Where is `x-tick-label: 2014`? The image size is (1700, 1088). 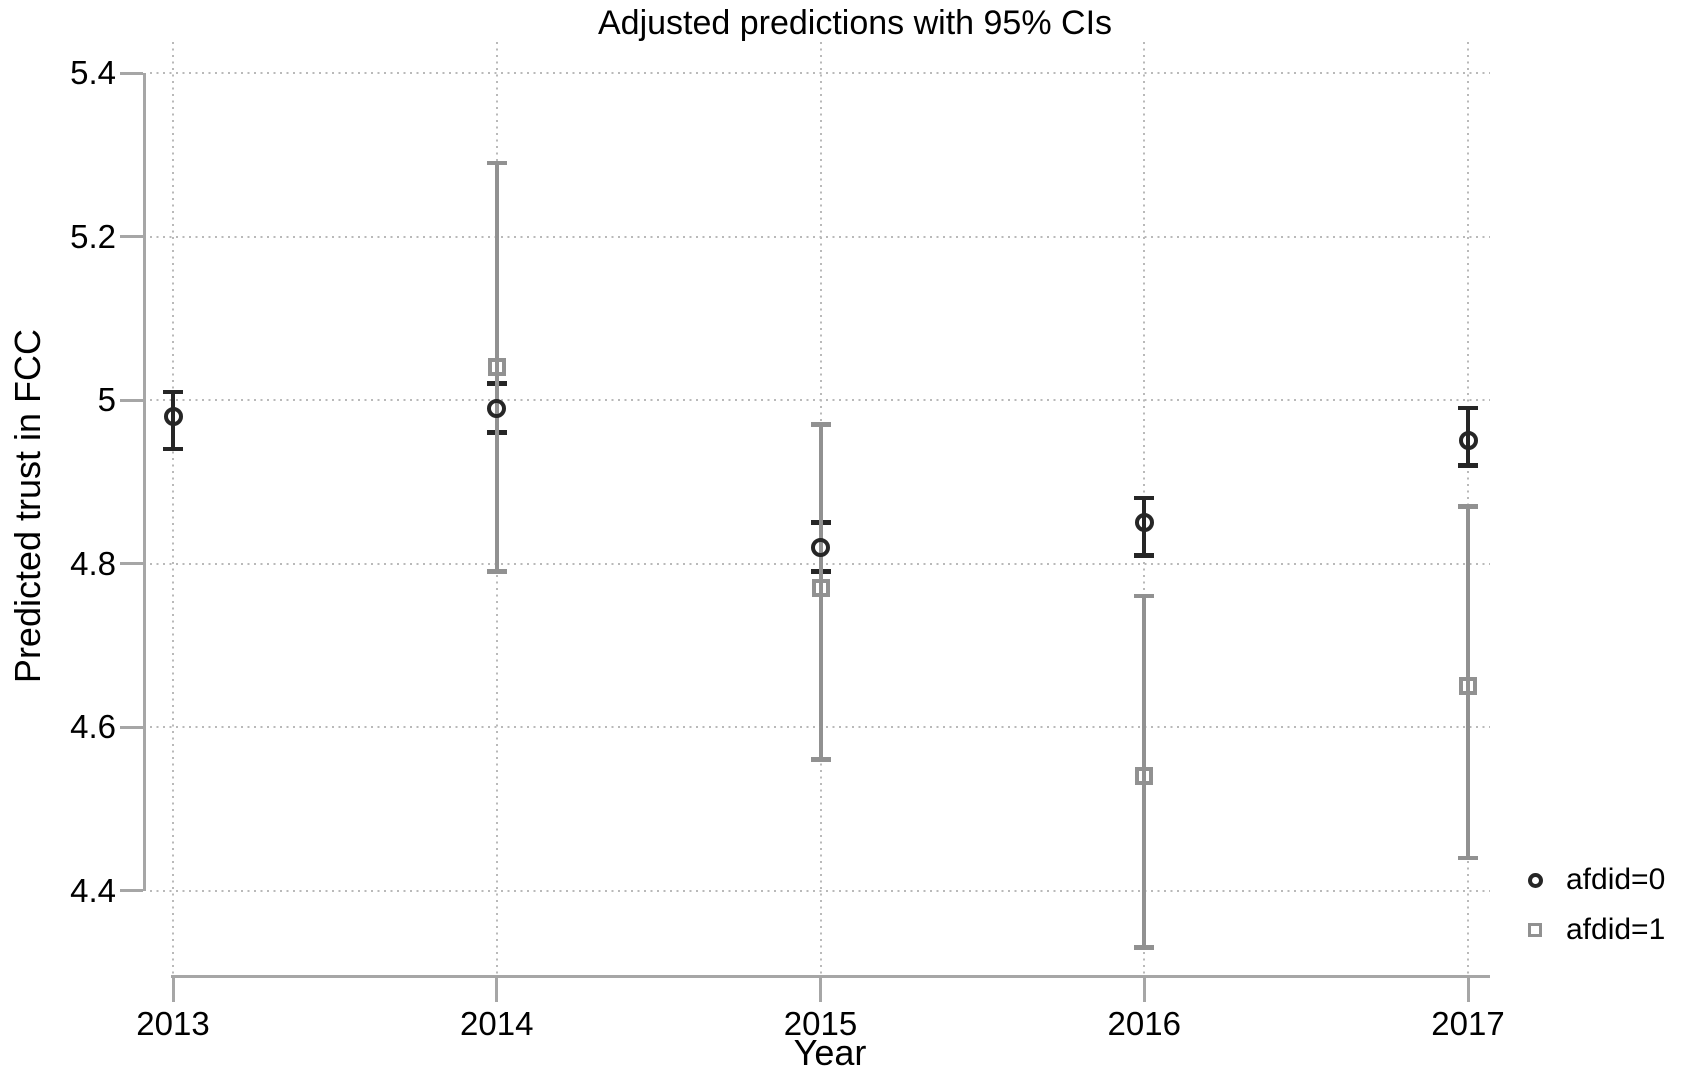
x-tick-label: 2014 is located at coordinates (497, 1023).